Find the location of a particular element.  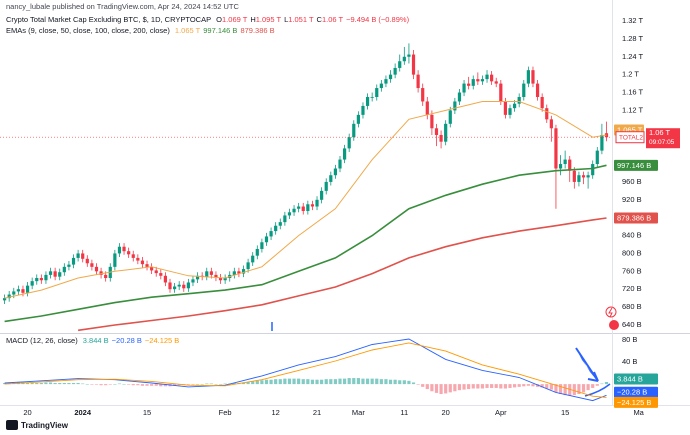

x-tick-label: Mar is located at coordinates (358, 412).